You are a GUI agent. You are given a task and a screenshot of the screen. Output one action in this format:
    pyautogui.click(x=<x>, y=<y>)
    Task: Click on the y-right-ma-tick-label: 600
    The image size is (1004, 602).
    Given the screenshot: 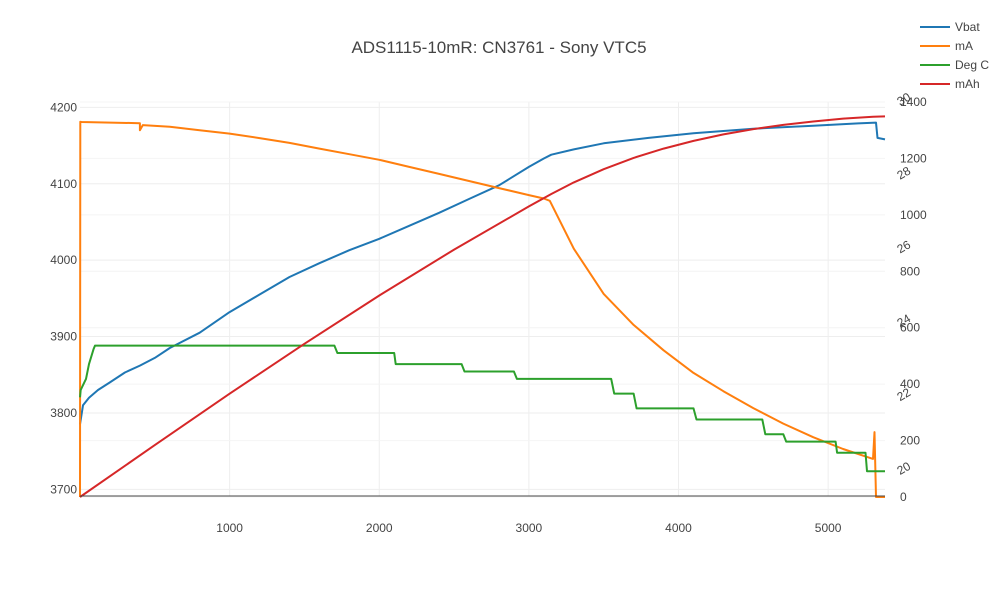 What is the action you would take?
    pyautogui.click(x=910, y=328)
    